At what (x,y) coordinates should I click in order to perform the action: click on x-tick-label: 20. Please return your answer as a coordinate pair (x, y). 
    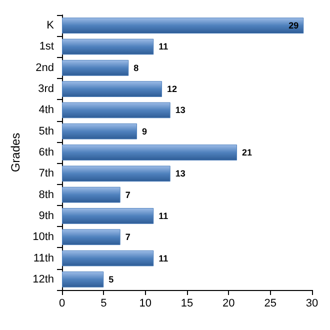
    Looking at the image, I should click on (228, 304).